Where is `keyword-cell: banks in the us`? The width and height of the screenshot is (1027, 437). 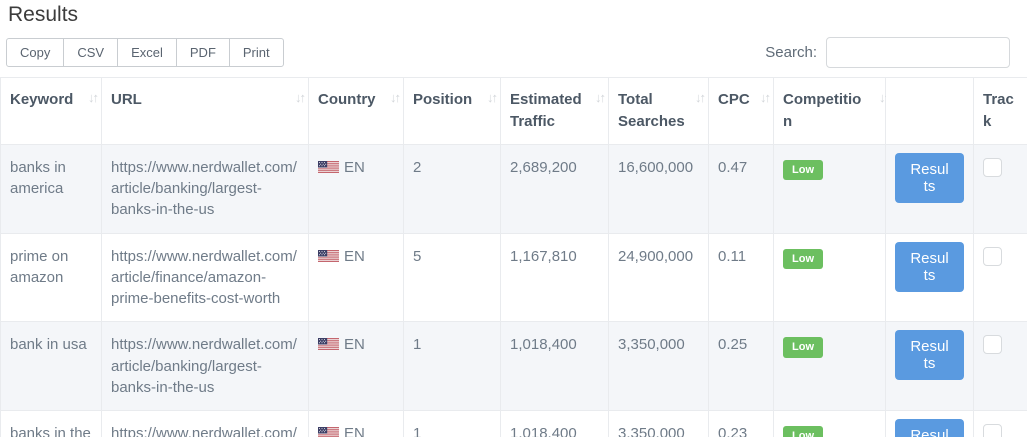 keyword-cell: banks in the us is located at coordinates (51, 423).